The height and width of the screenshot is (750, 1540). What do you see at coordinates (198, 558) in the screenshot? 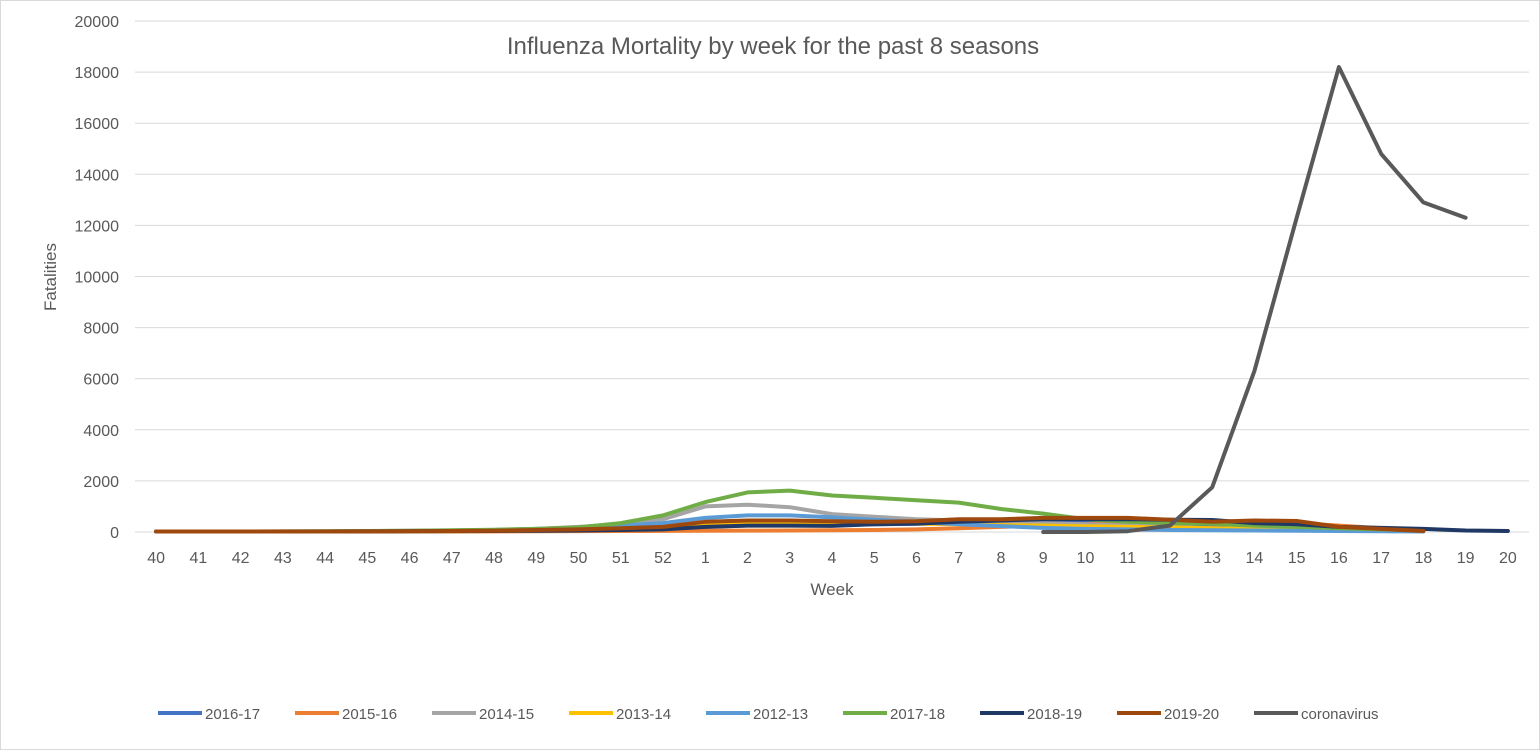
I see `x-tick-label: 41` at bounding box center [198, 558].